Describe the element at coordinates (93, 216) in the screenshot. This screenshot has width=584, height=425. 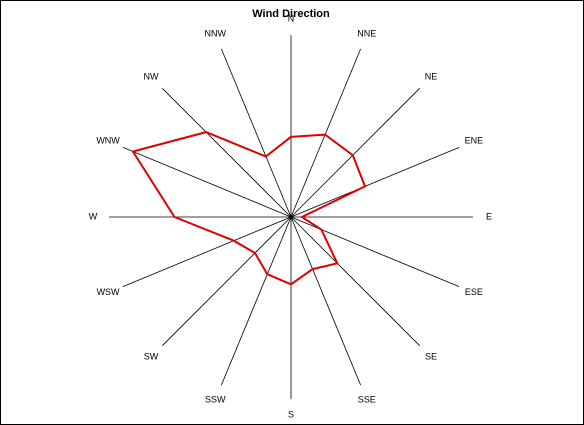
I see `axis-label: W` at that location.